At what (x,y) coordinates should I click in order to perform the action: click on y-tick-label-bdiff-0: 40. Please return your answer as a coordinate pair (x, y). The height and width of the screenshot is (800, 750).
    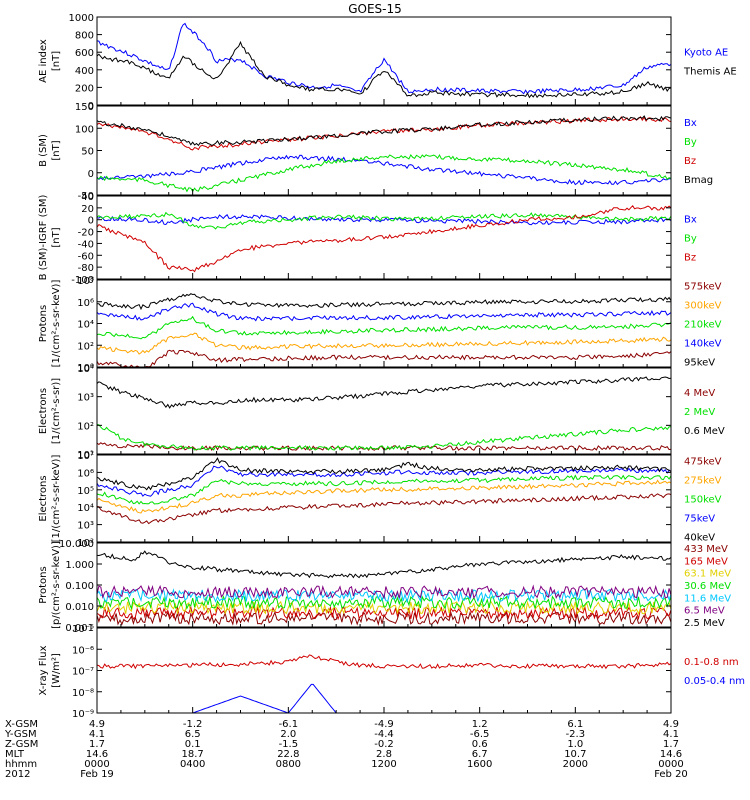
    Looking at the image, I should click on (87, 197).